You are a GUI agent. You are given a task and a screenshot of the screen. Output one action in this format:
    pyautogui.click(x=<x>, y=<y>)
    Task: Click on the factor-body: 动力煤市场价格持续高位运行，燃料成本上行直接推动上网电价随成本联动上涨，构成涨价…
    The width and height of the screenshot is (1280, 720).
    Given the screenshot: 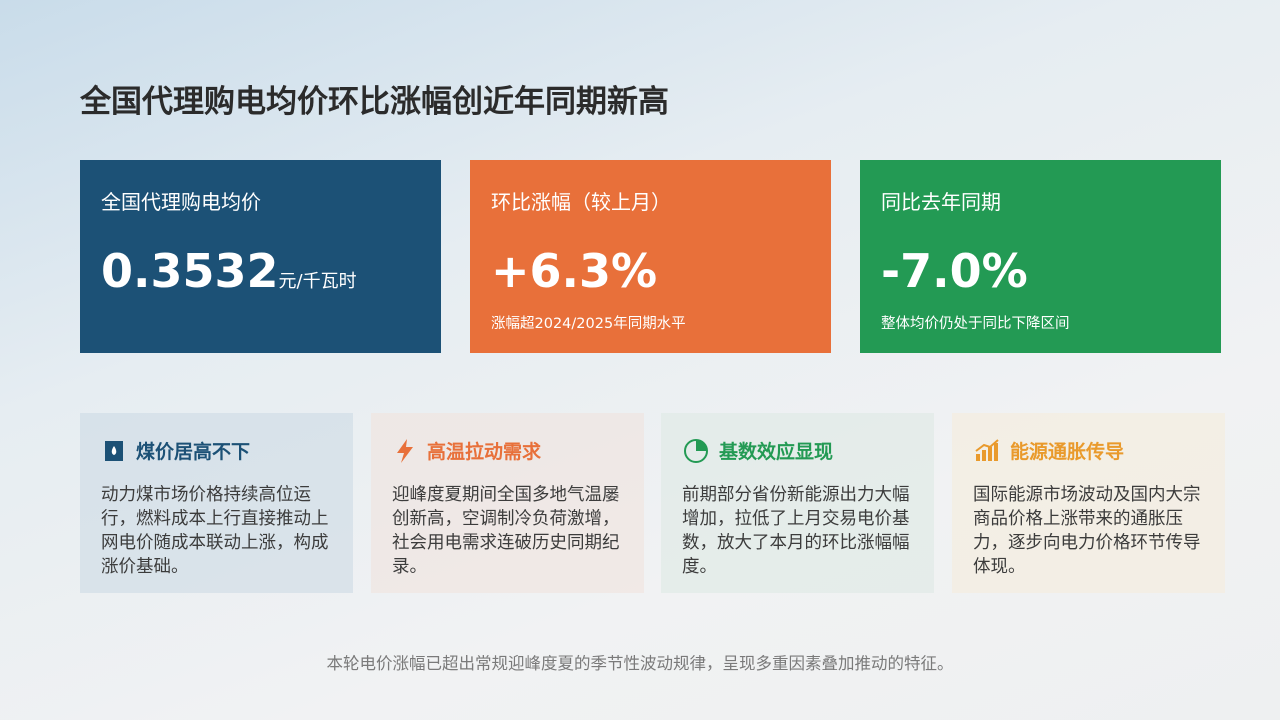 What is the action you would take?
    pyautogui.click(x=215, y=531)
    